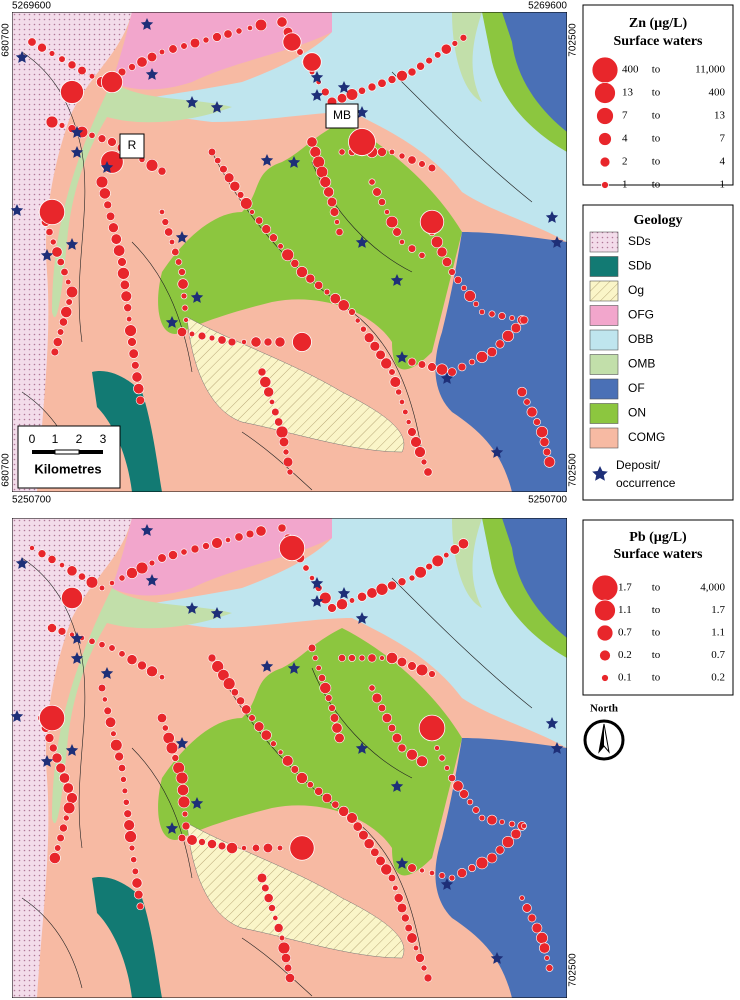  Describe the element at coordinates (605, 116) in the screenshot. I see `legend-symbol` at that location.